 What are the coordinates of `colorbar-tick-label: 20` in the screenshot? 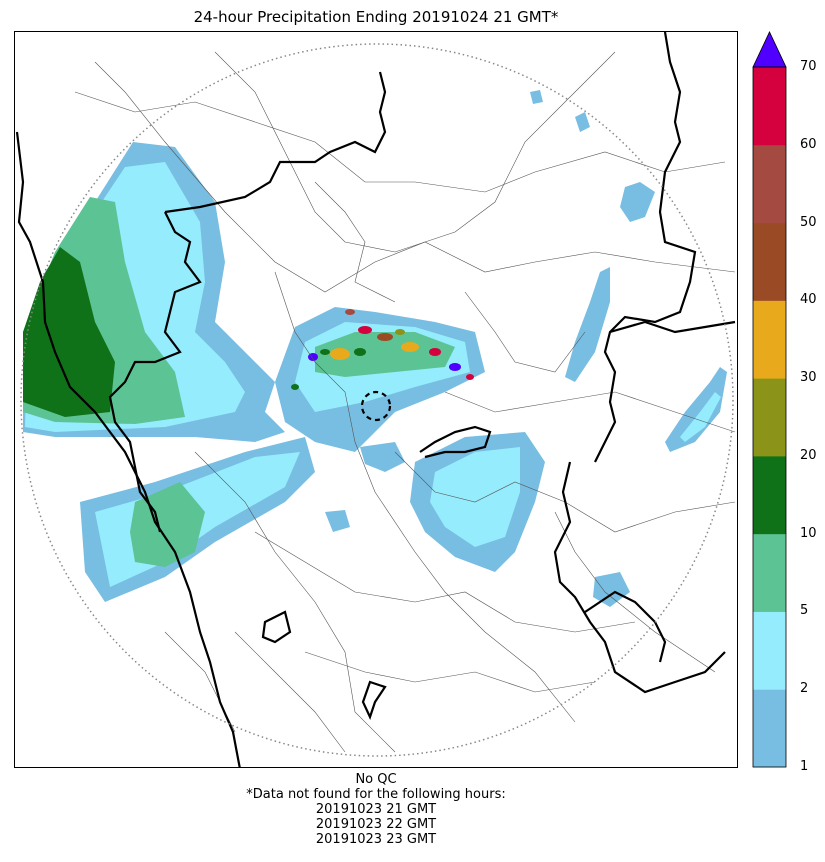 It's located at (808, 455).